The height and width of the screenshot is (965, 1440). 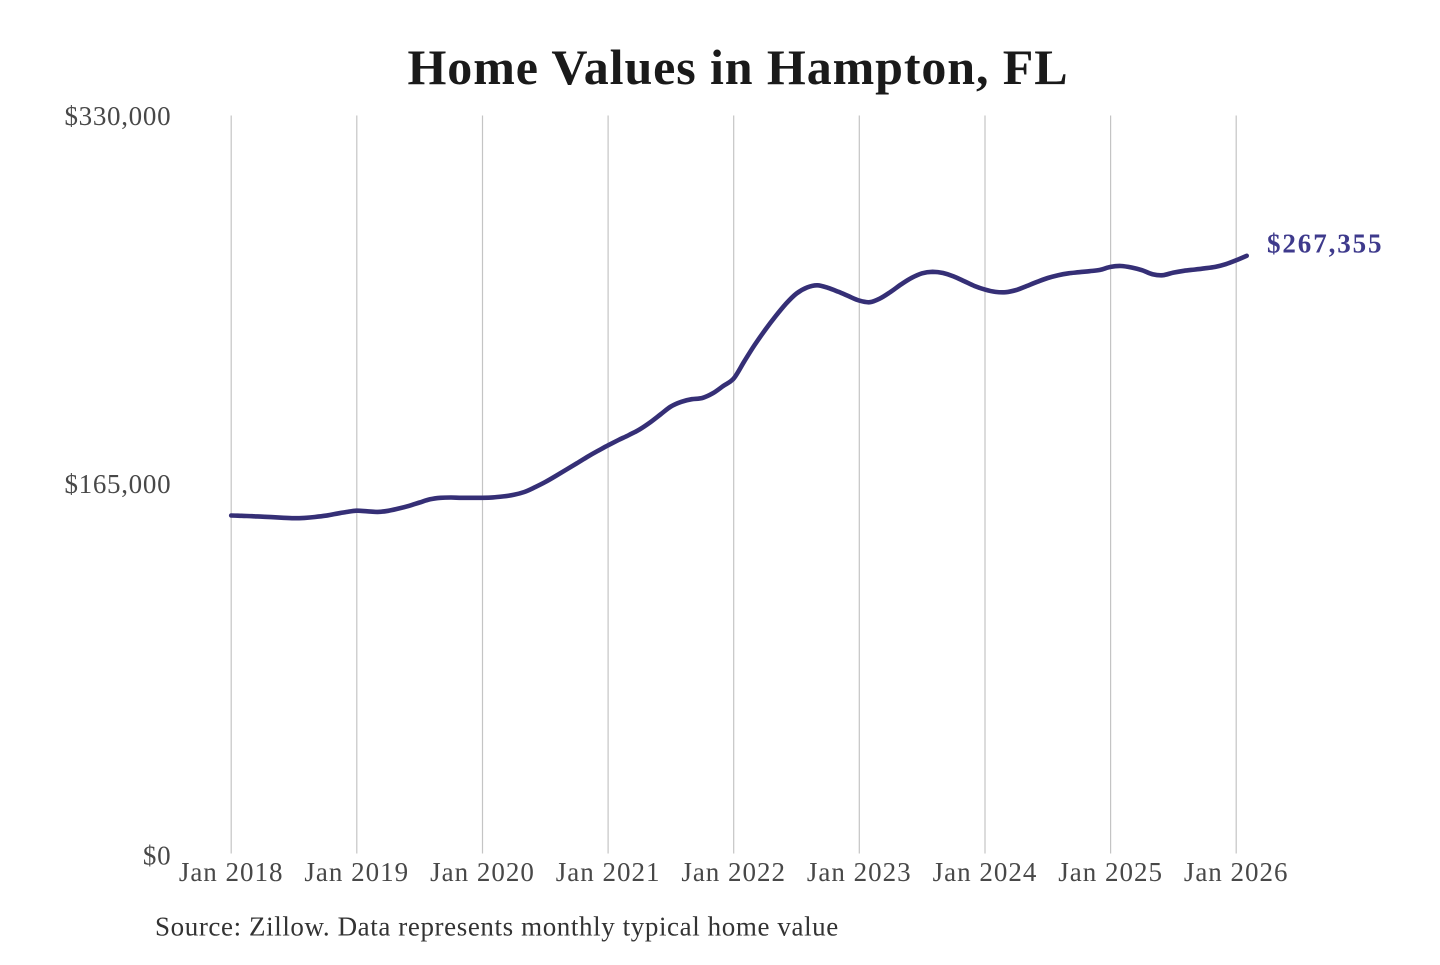 I want to click on svg-text: $330,000, so click(x=117, y=116).